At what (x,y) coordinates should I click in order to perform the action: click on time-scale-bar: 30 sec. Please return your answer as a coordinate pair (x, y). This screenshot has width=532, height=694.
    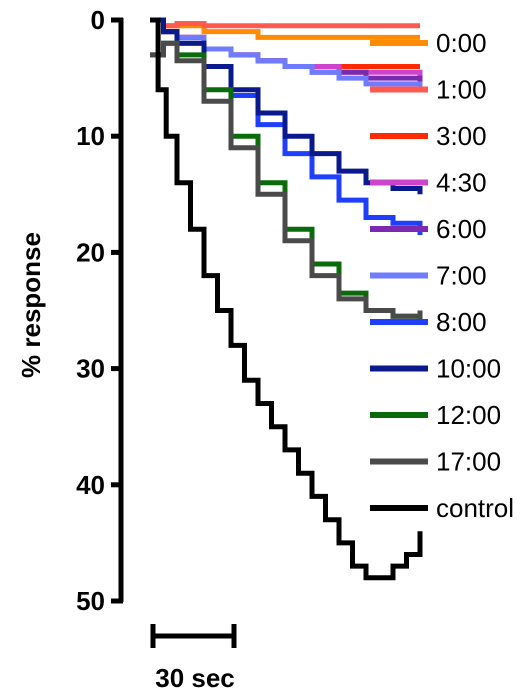
    Looking at the image, I should click on (193, 658).